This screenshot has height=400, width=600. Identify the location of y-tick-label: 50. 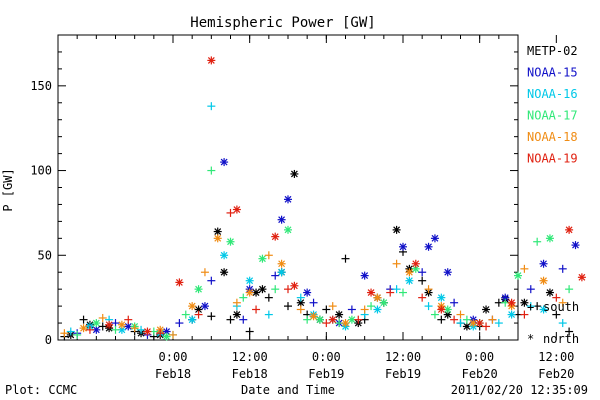
(45, 255).